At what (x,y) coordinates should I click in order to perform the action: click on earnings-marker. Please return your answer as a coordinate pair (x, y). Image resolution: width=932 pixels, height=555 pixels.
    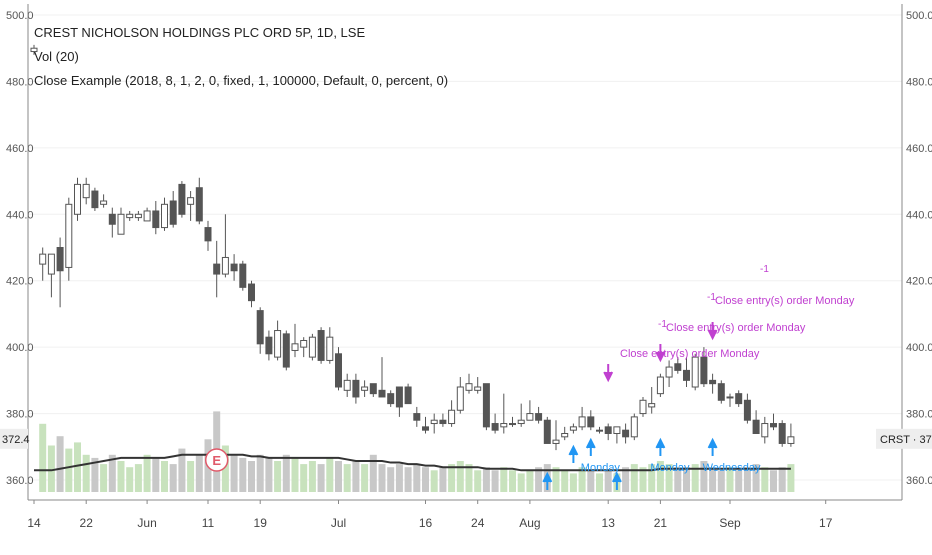
    Looking at the image, I should click on (216, 460).